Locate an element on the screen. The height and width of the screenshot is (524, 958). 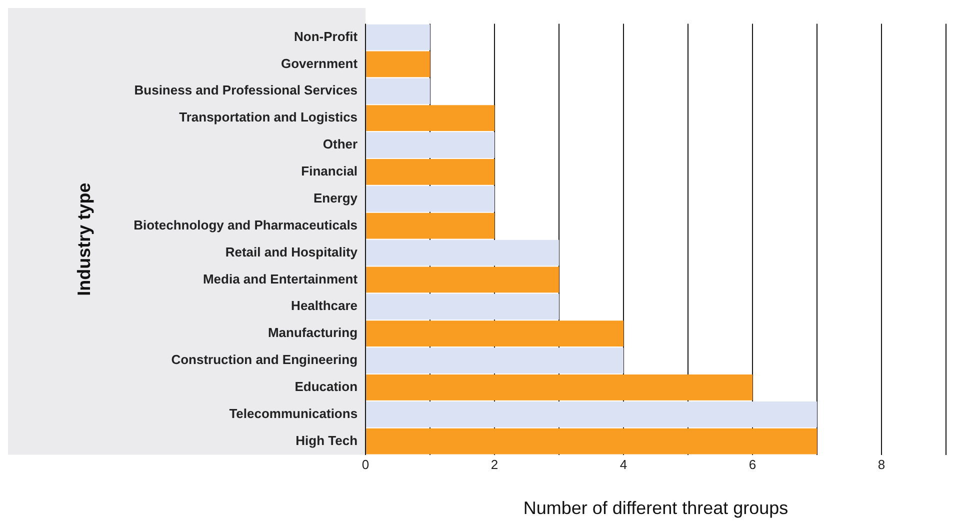
x-tick-label: 6 is located at coordinates (752, 464).